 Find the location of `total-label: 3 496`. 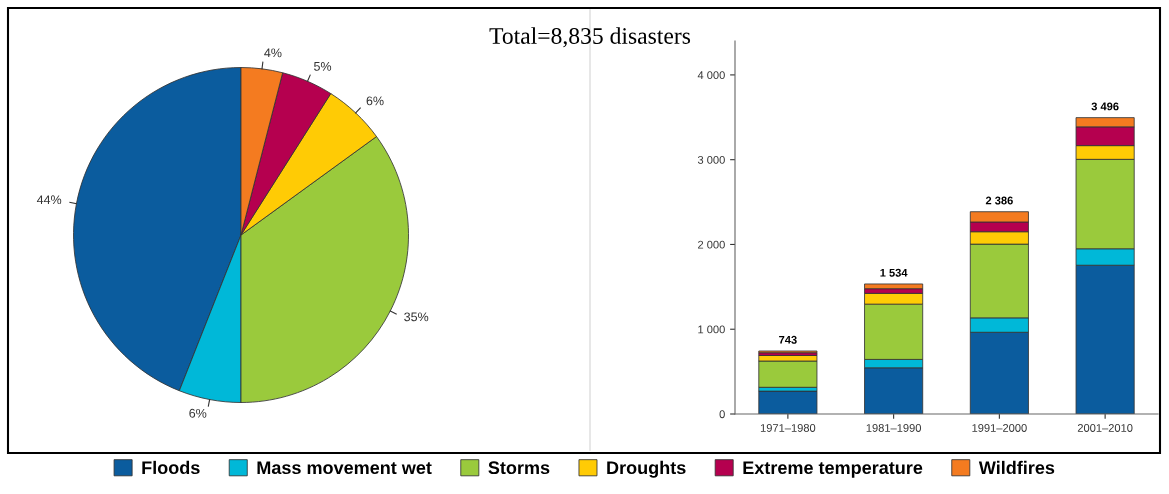

total-label: 3 496 is located at coordinates (1105, 106).